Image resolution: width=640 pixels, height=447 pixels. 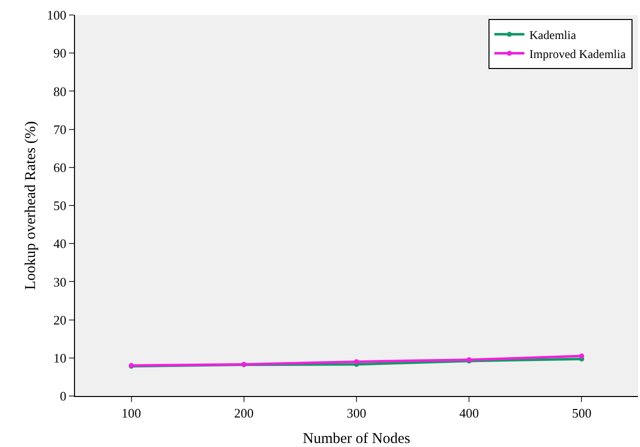 I want to click on y-tick-label: 20, so click(x=59, y=320).